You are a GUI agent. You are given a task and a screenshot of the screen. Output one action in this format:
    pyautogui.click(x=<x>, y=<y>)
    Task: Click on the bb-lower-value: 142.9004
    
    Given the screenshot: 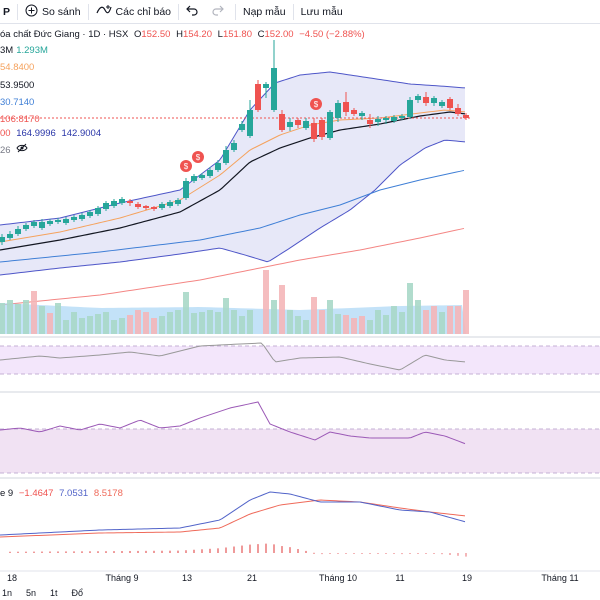 What is the action you would take?
    pyautogui.click(x=81, y=133)
    